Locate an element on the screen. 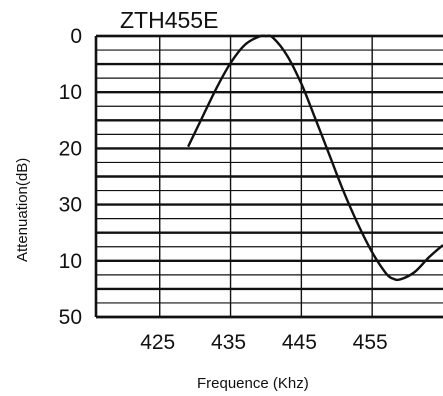 This screenshot has height=396, width=443. x-tick-label: 425 is located at coordinates (157, 342).